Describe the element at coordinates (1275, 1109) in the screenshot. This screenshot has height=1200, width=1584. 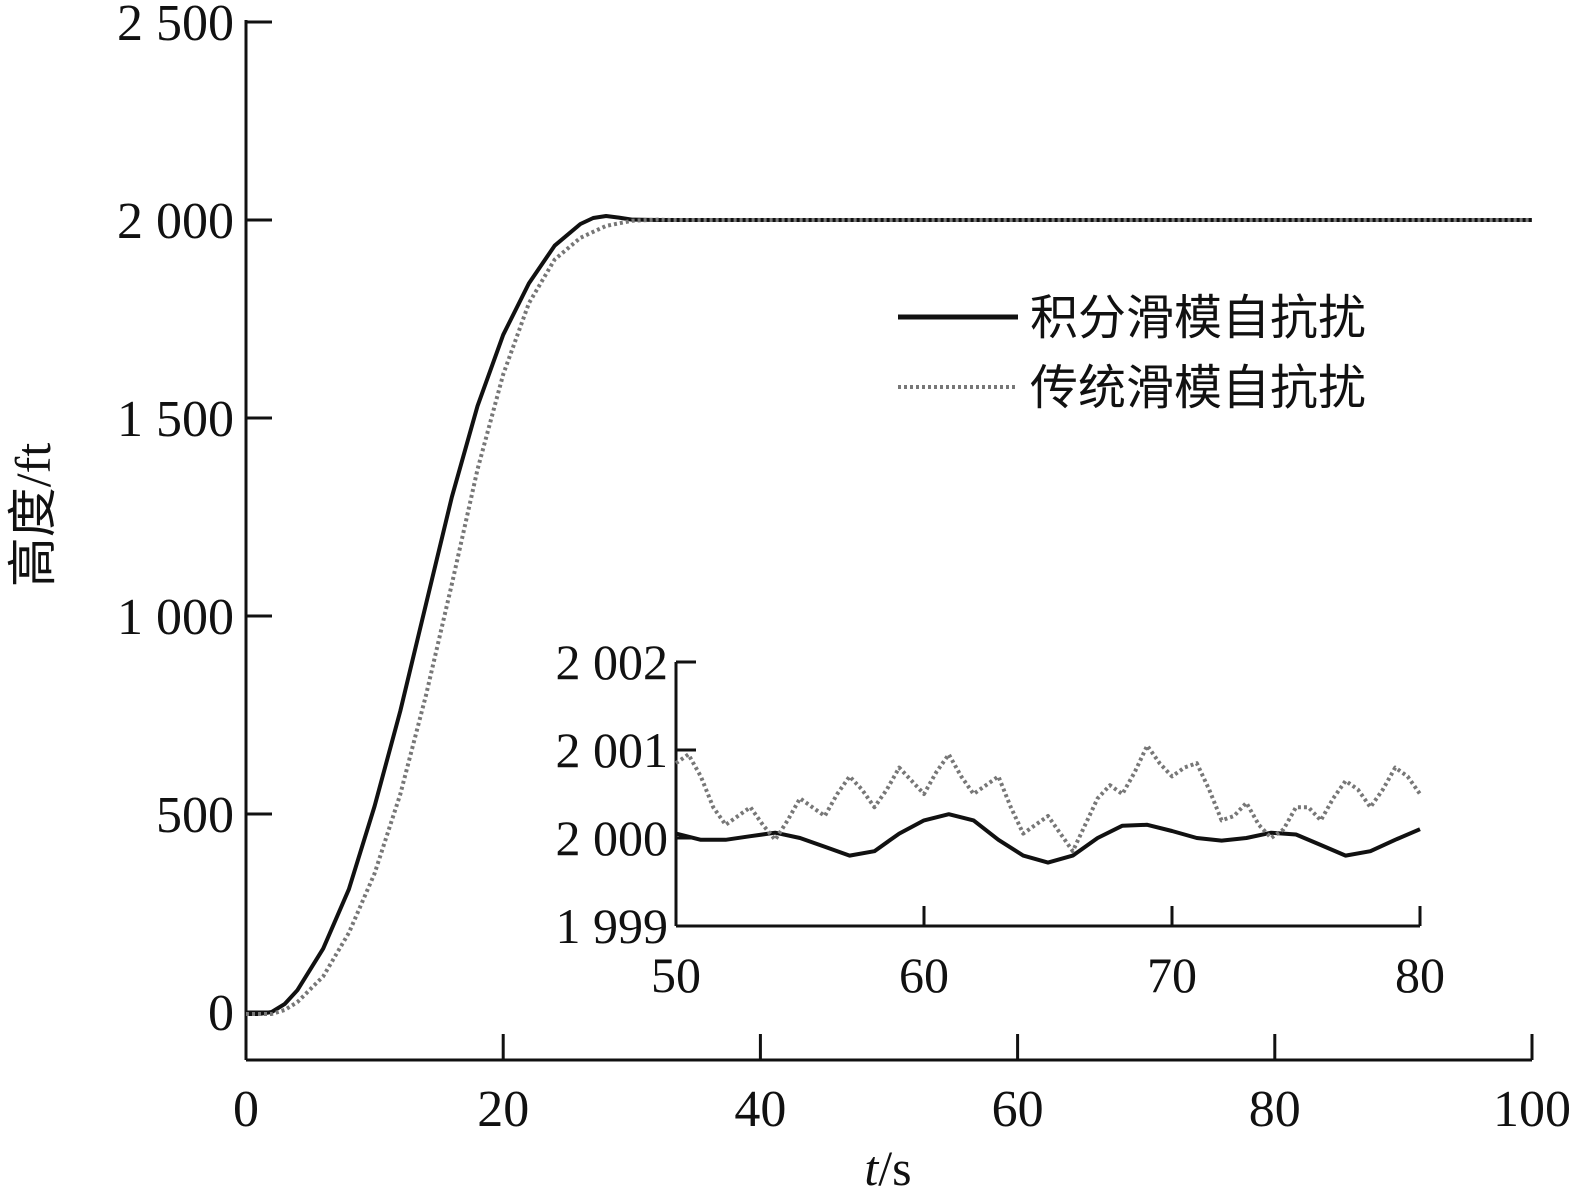
I see `x-tick-label: 80` at that location.